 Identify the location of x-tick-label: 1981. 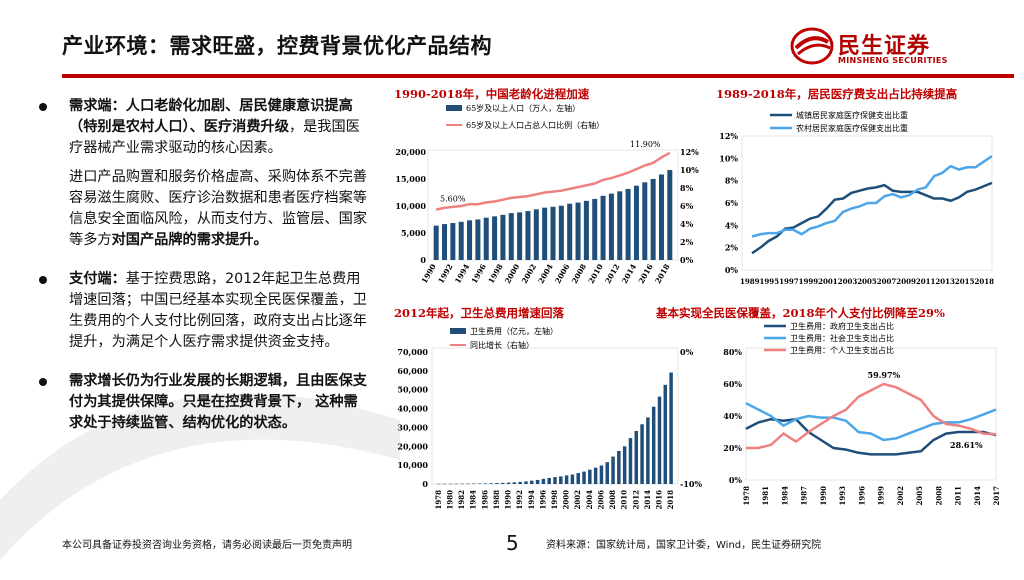
(765, 496).